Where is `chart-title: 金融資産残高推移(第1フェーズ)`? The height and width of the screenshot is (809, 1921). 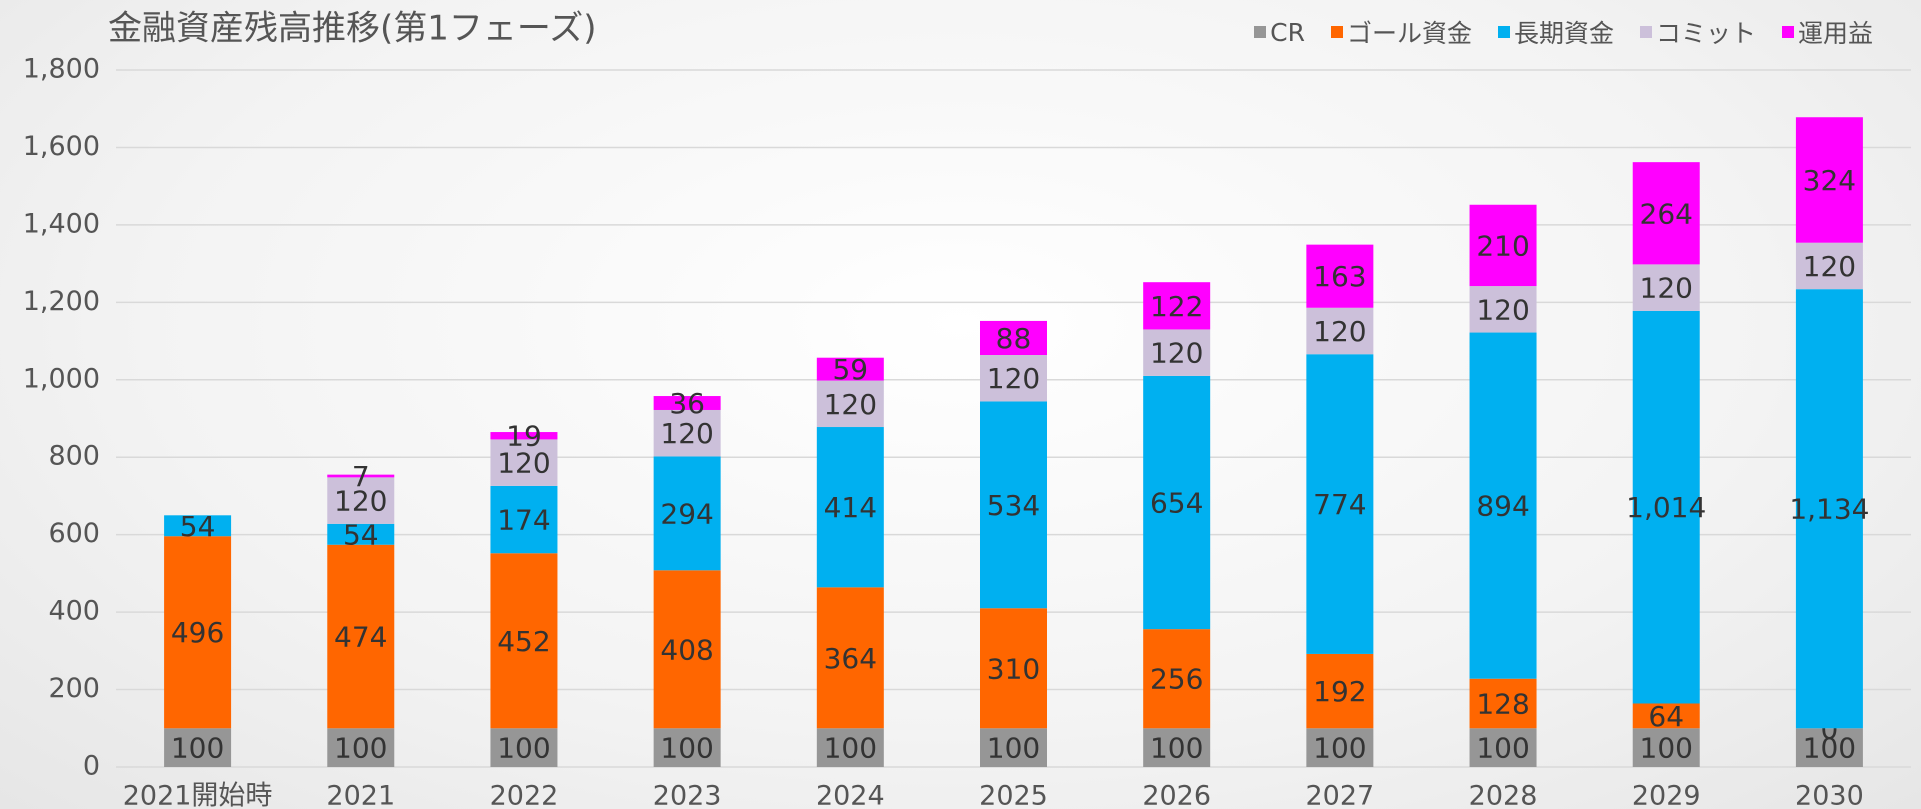 chart-title: 金融資産残高推移(第1フェーズ) is located at coordinates (352, 29).